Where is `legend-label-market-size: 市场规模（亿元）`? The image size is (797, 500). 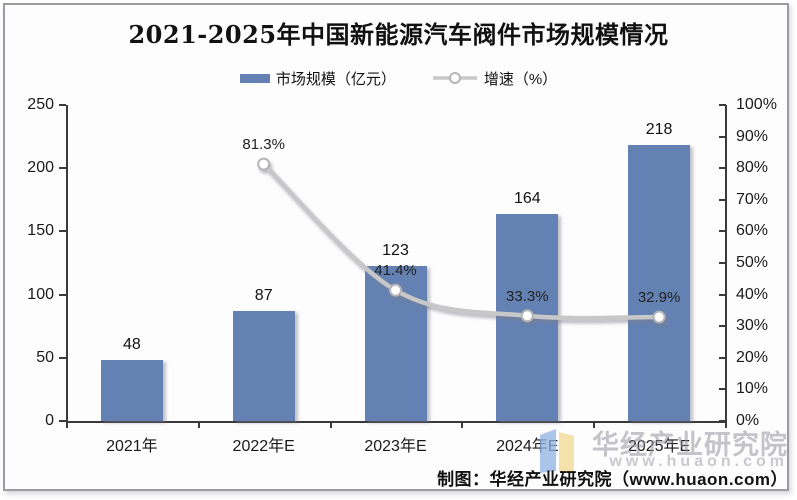
legend-label-market-size: 市场规模（亿元） is located at coordinates (335, 79).